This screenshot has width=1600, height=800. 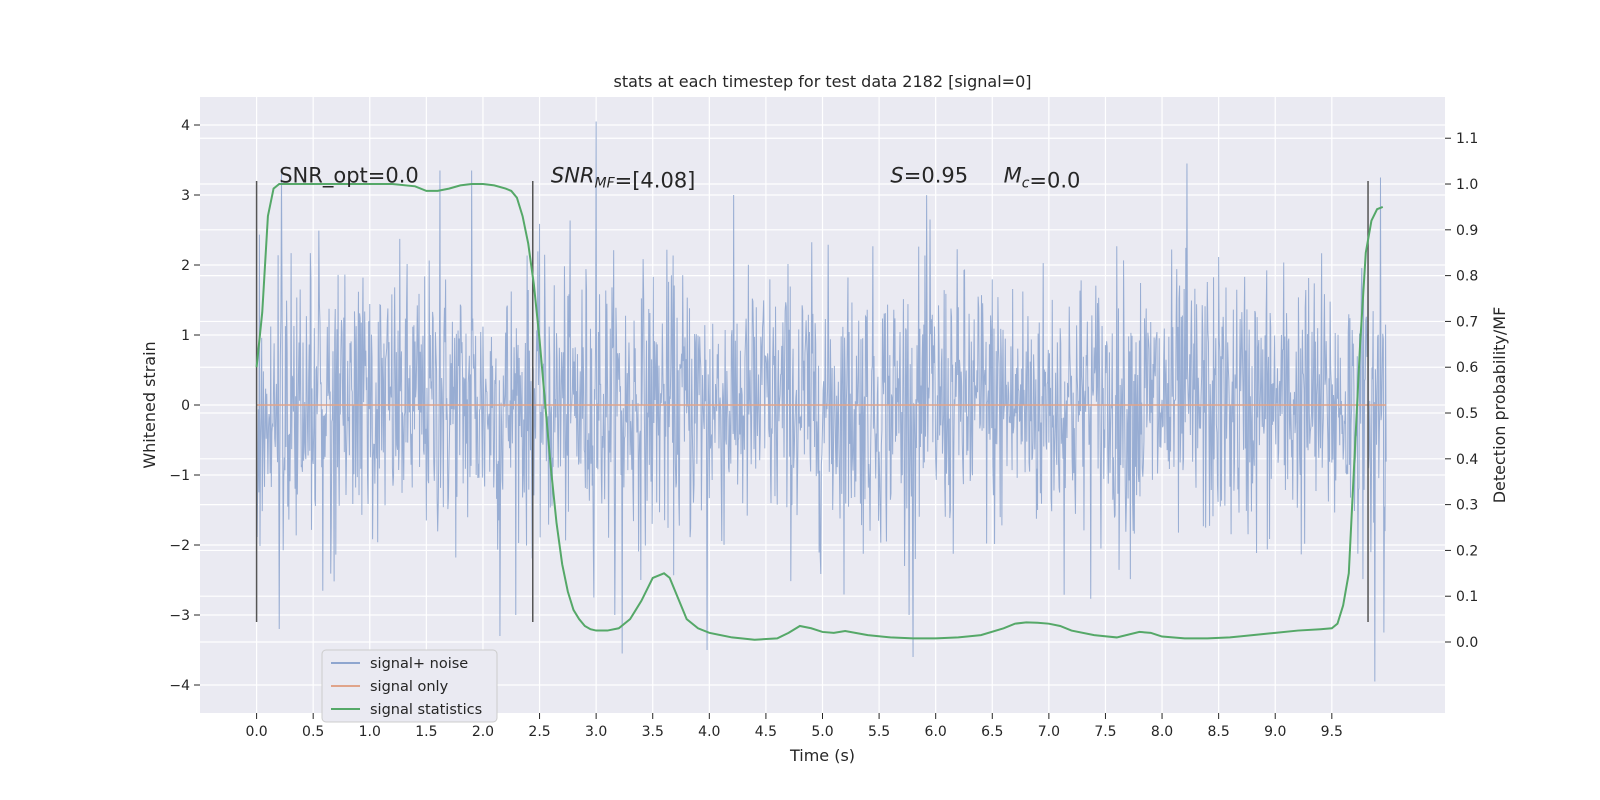 What do you see at coordinates (419, 664) in the screenshot?
I see `legend-label: signal+ noise` at bounding box center [419, 664].